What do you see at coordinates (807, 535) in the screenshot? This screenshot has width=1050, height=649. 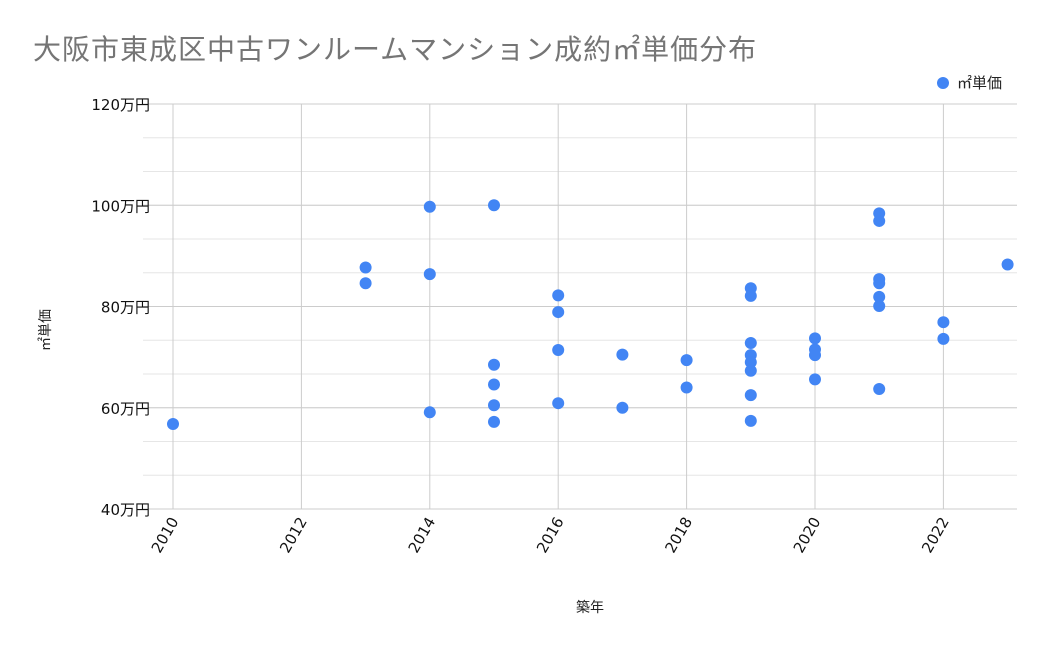 I see `x-tick-label: 2020` at bounding box center [807, 535].